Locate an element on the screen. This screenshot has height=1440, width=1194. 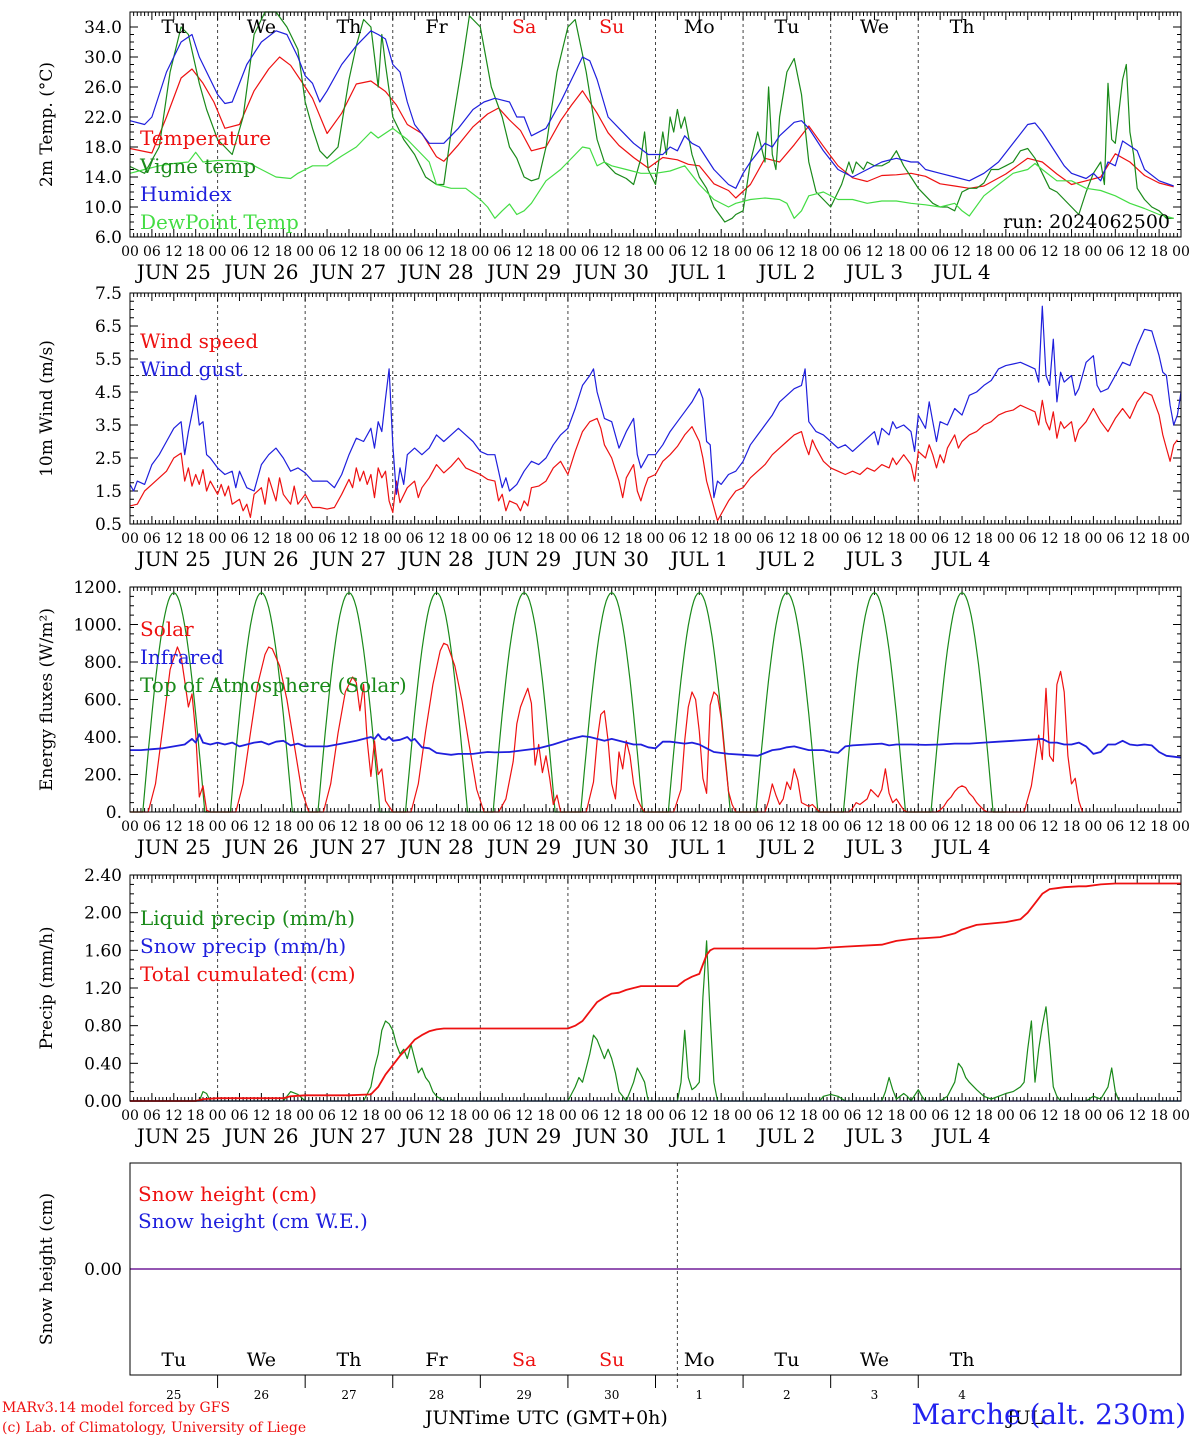
day-name: Th is located at coordinates (962, 27).